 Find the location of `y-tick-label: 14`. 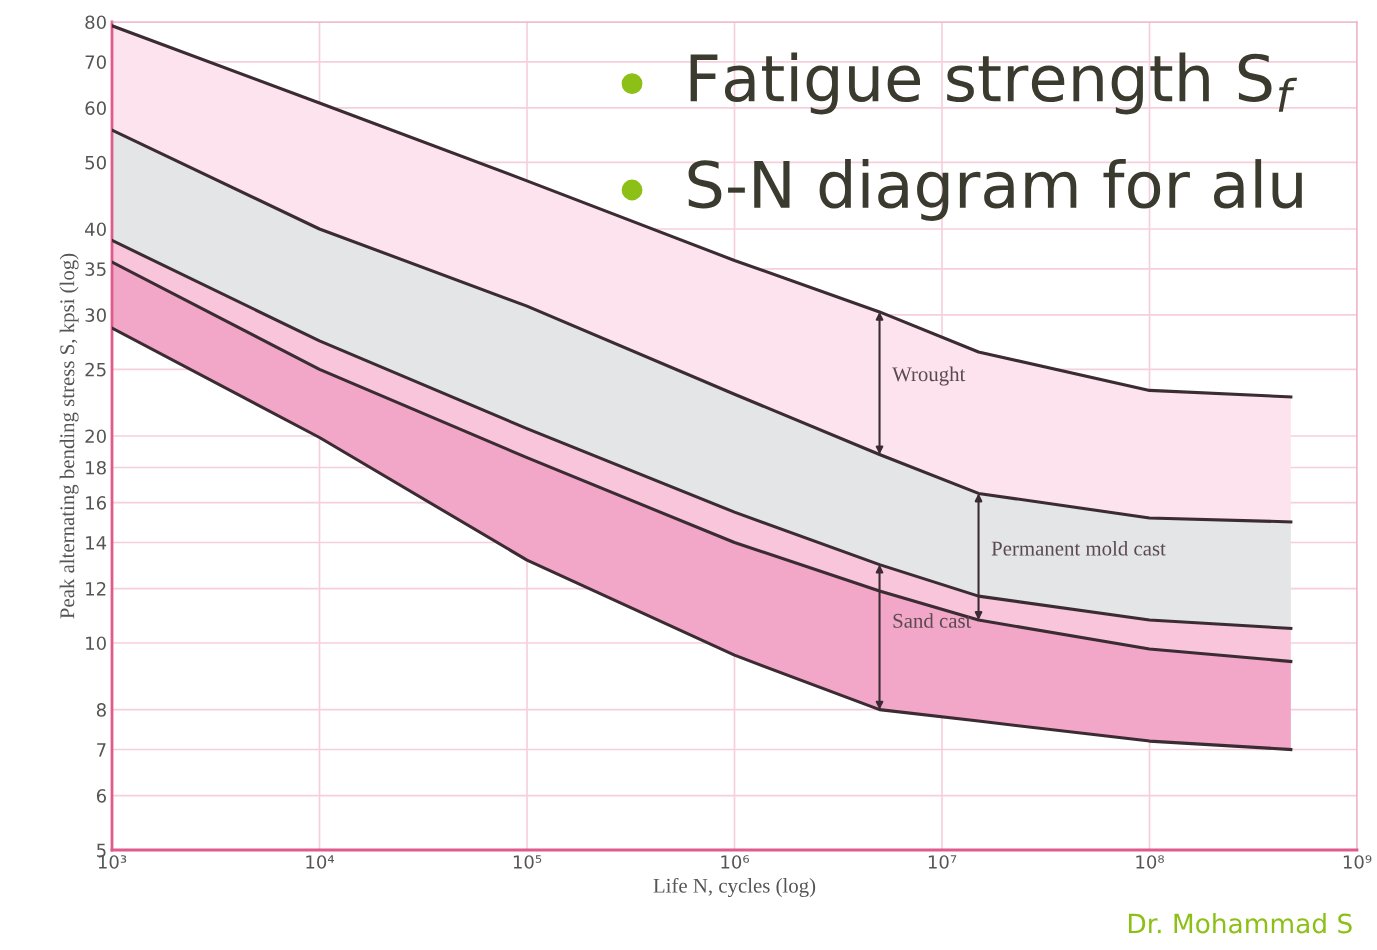

y-tick-label: 14 is located at coordinates (96, 543).